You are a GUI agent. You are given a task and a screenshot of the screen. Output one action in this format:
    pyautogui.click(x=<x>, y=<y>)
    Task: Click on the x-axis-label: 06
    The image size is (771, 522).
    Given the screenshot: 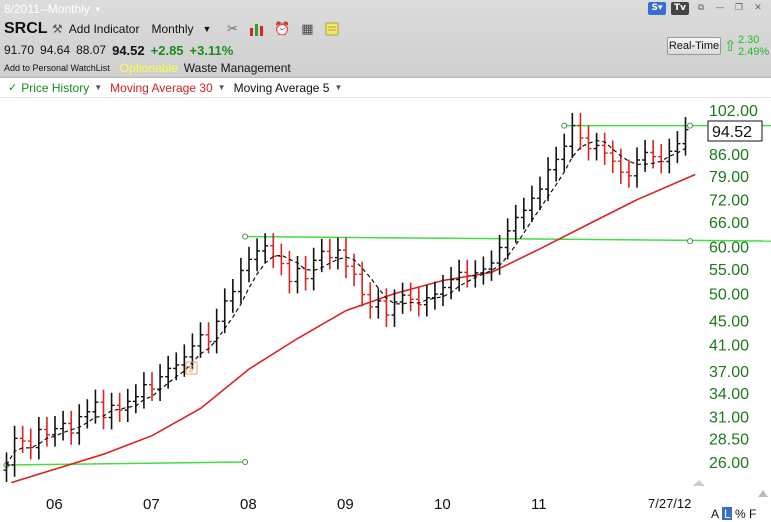 What is the action you would take?
    pyautogui.click(x=54, y=504)
    